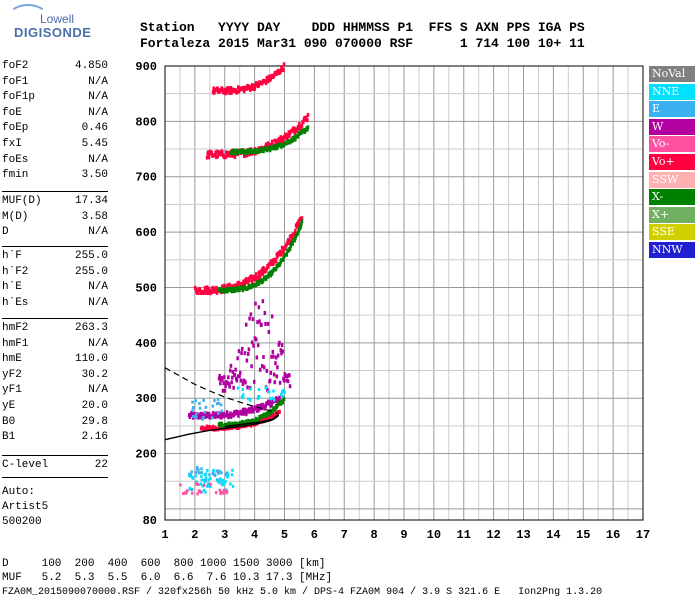  What do you see at coordinates (553, 535) in the screenshot?
I see `x-tick-label: 14` at bounding box center [553, 535].